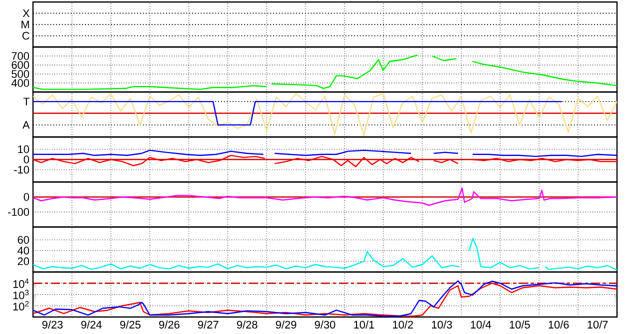 The width and height of the screenshot is (628, 334). I want to click on x-tick-label: 9/25, so click(130, 324).